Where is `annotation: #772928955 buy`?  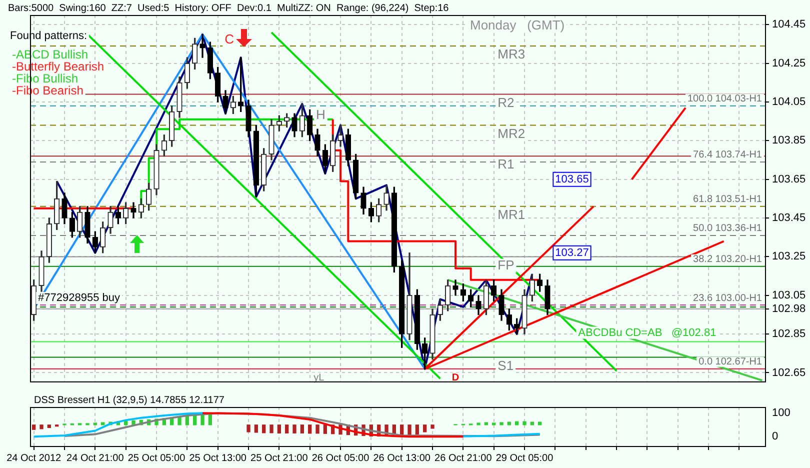 annotation: #772928955 buy is located at coordinates (79, 298).